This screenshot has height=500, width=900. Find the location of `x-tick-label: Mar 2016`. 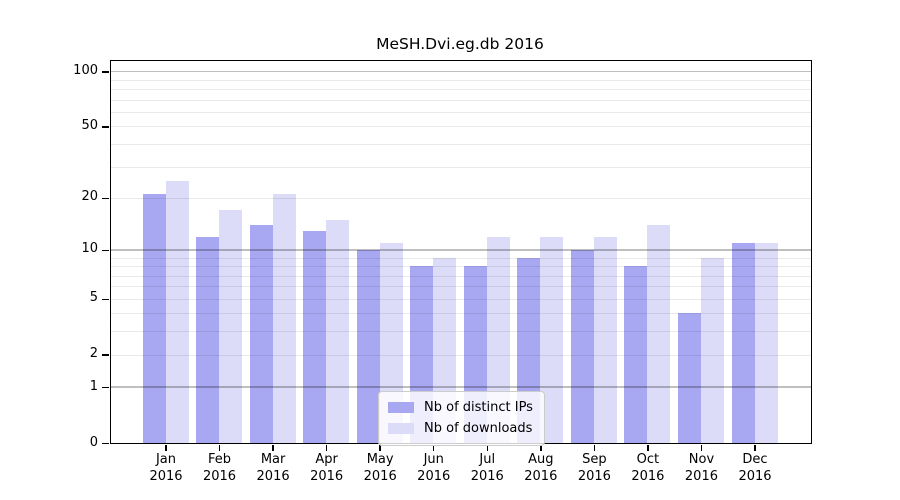

x-tick-label: Mar 2016 is located at coordinates (273, 468).